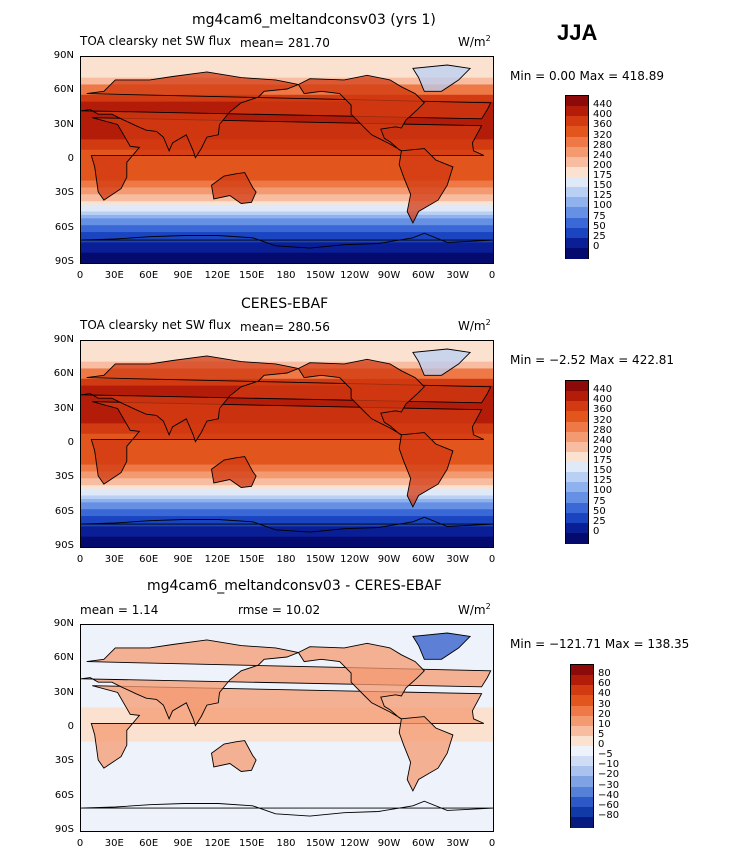  I want to click on colorbar-label: −20, so click(609, 775).